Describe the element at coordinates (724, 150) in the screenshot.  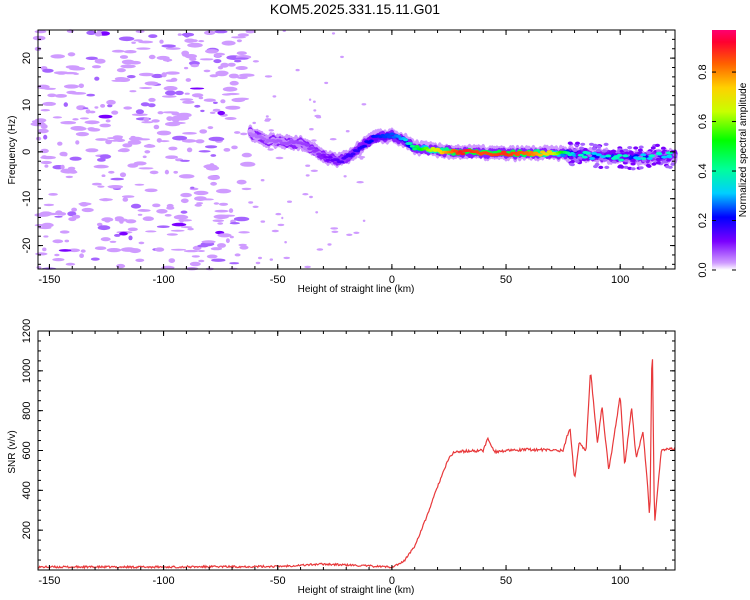
I see `colorbar-gradient` at that location.